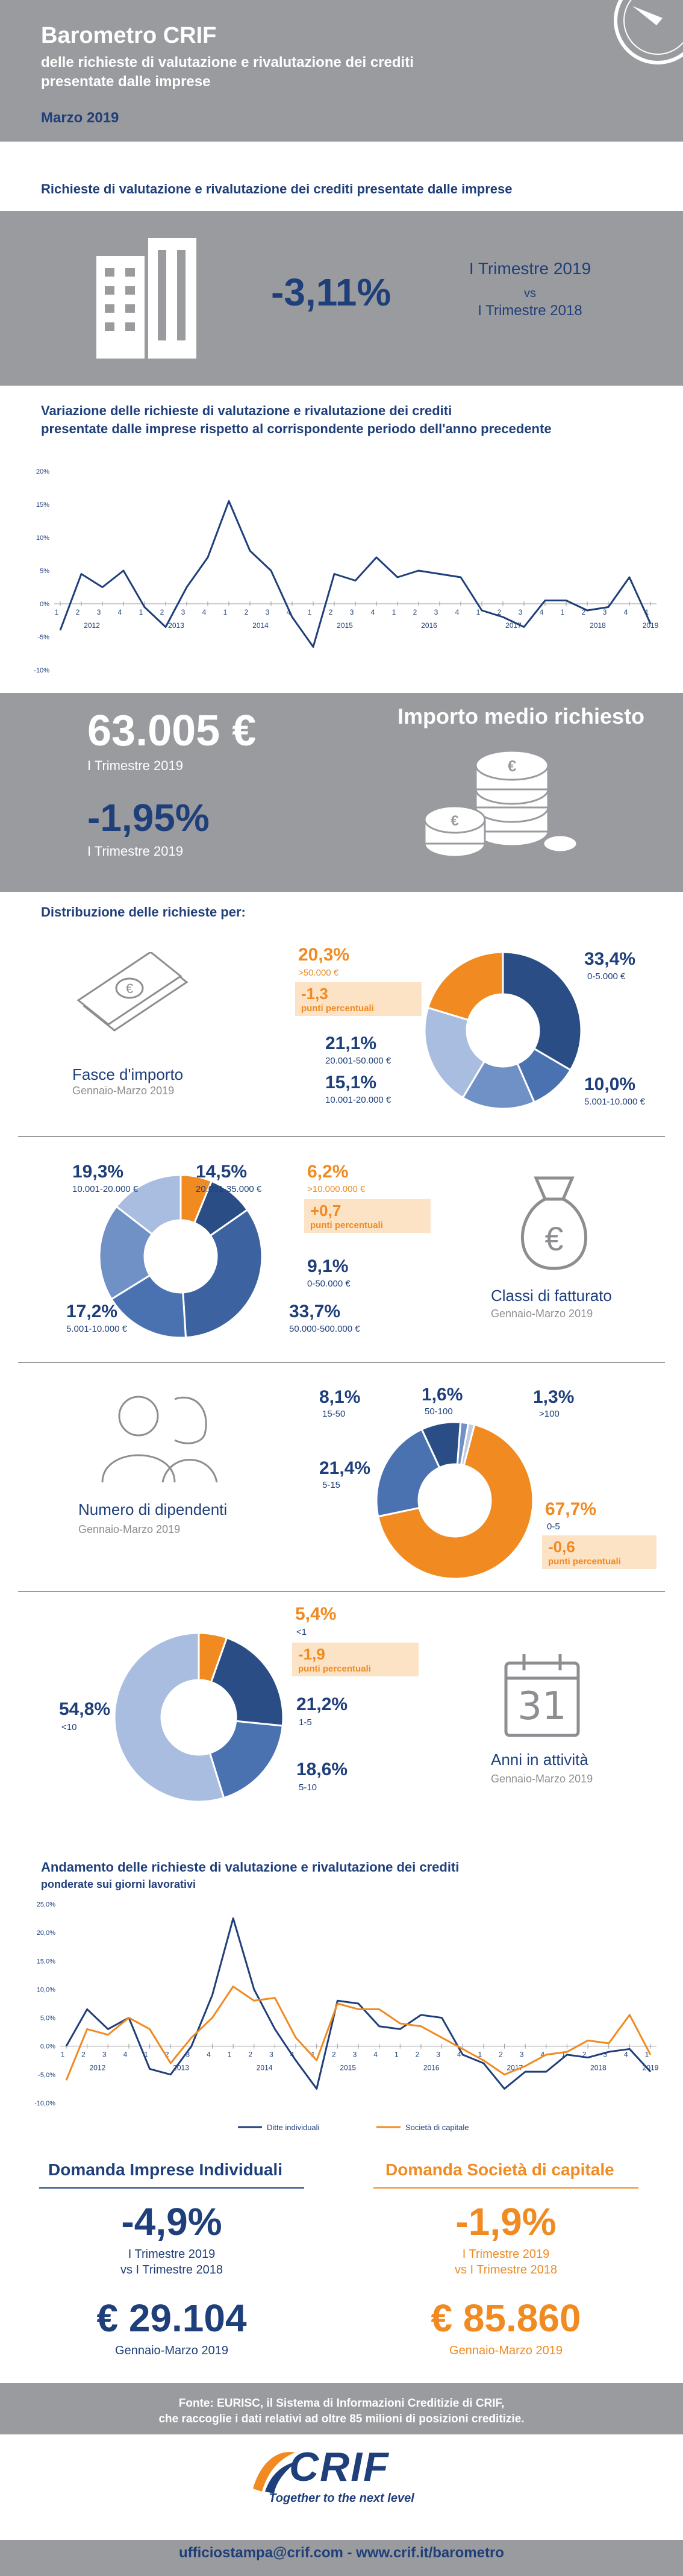 Image resolution: width=683 pixels, height=2576 pixels. I want to click on dip-lab-5: 50-100, so click(439, 1411).